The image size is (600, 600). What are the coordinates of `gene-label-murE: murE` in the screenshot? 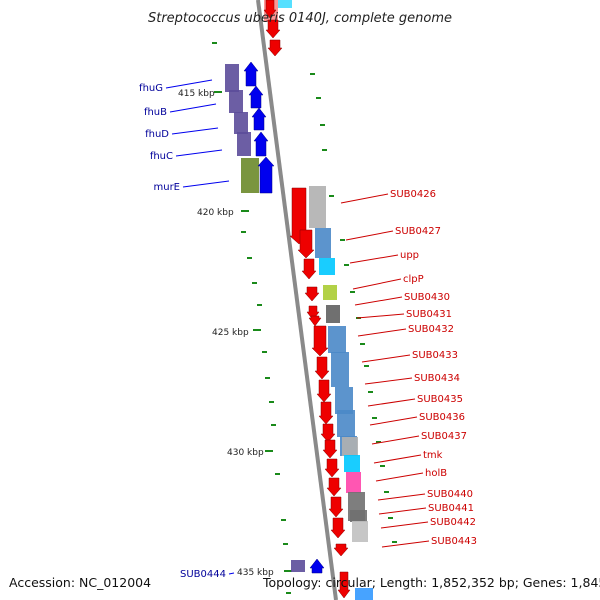 It's located at (166, 187).